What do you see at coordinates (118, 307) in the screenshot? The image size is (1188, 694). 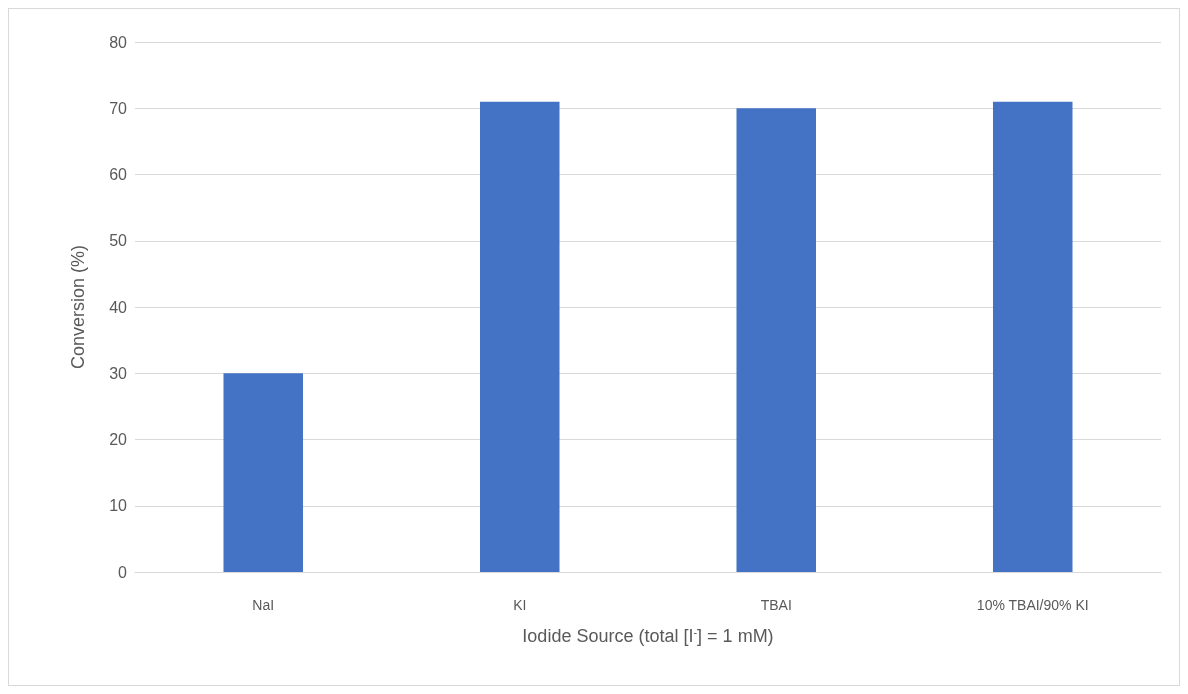 I see `y-tick-label: 40` at bounding box center [118, 307].